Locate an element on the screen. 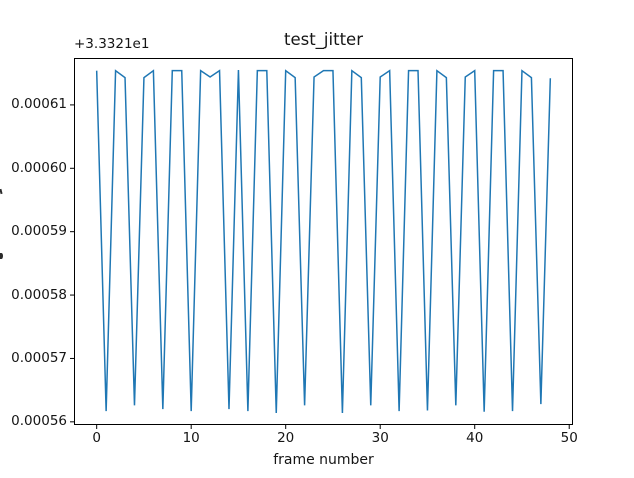 The width and height of the screenshot is (634, 478). y-tick-label: 0.00058 is located at coordinates (39, 294).